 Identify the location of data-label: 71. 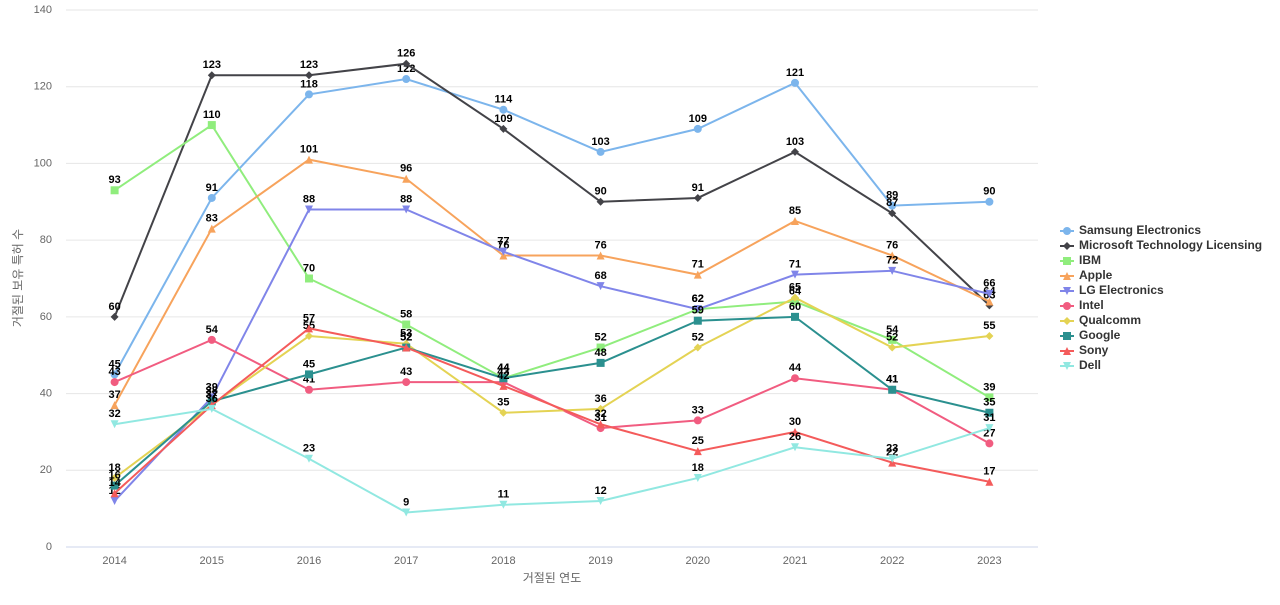
(795, 265).